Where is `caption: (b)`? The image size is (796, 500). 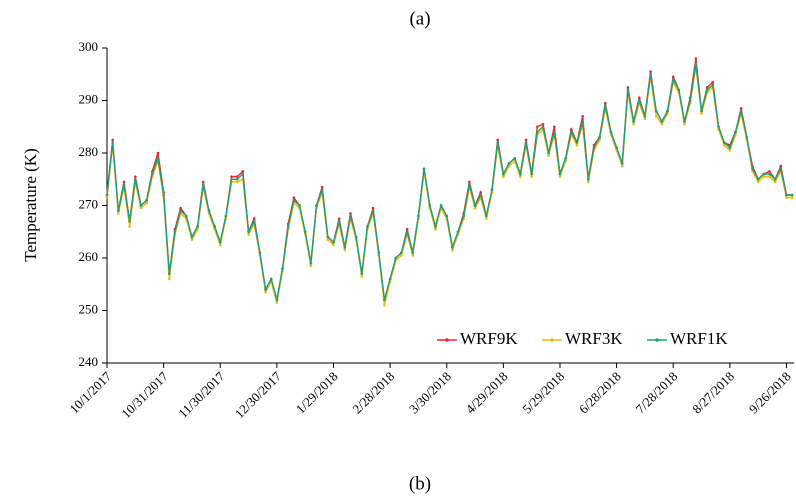 caption: (b) is located at coordinates (420, 483).